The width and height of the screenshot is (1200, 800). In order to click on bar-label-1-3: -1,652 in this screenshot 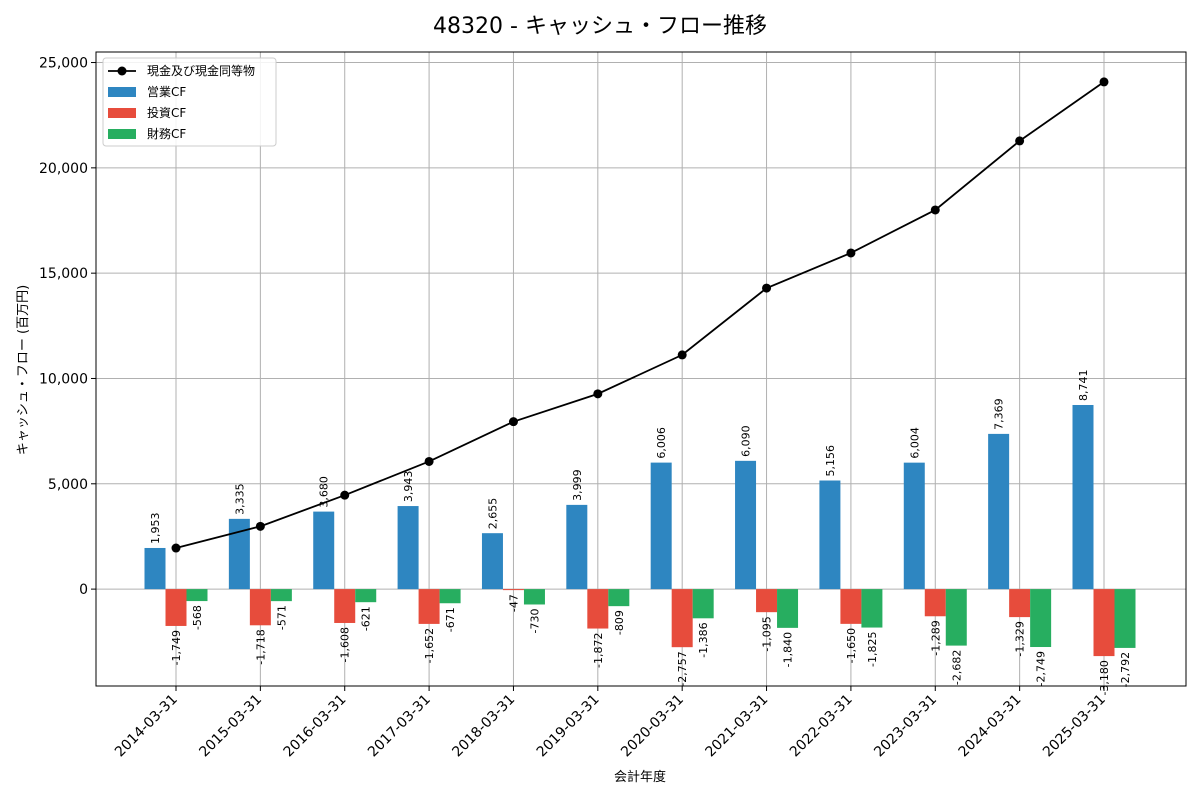, I will do `click(429, 645)`.